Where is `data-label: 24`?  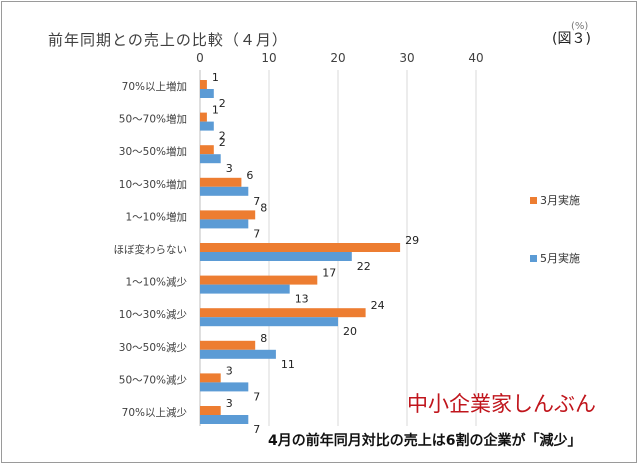
data-label: 24 is located at coordinates (378, 305).